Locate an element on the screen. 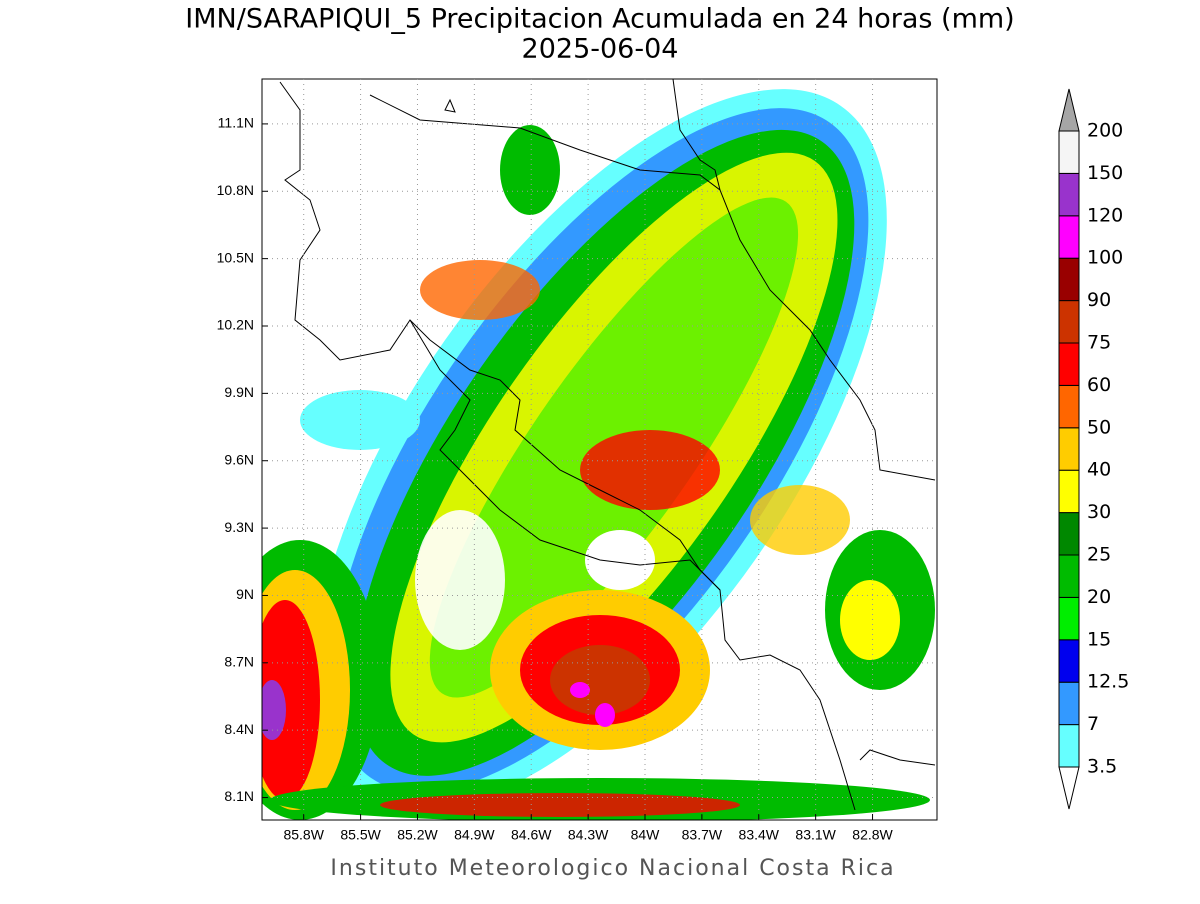  colorbar-label: 200 is located at coordinates (1105, 131).